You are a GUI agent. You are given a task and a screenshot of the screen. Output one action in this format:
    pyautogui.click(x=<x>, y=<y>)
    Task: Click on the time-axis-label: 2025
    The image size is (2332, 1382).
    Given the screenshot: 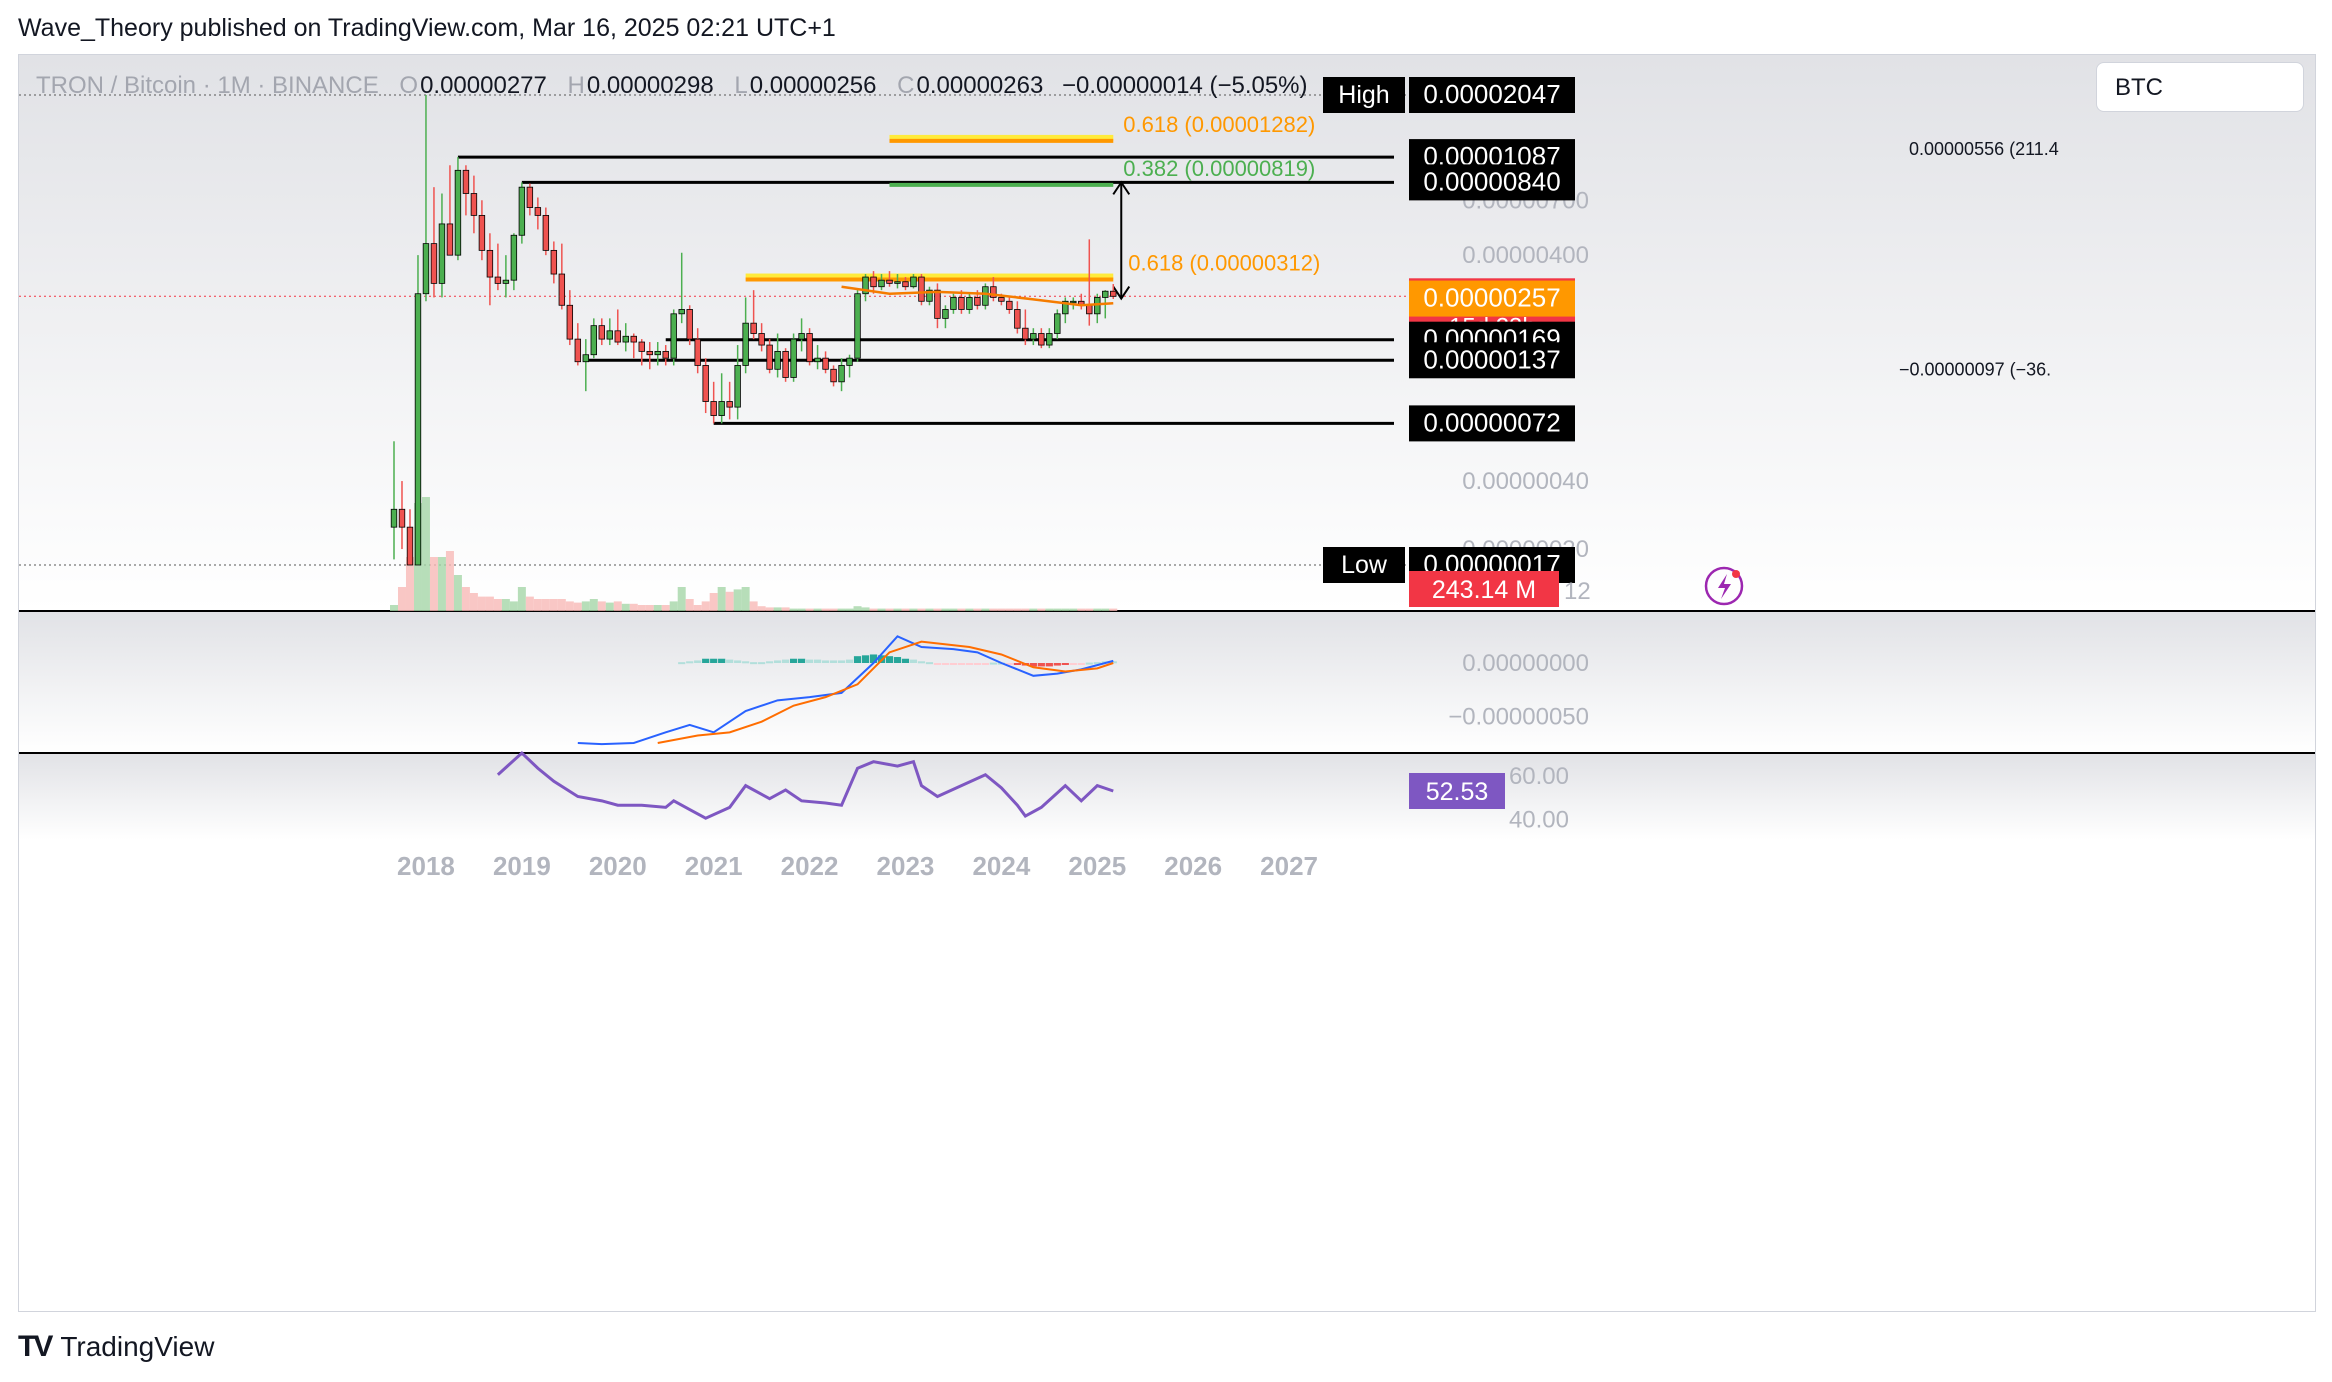 What is the action you would take?
    pyautogui.click(x=1097, y=866)
    